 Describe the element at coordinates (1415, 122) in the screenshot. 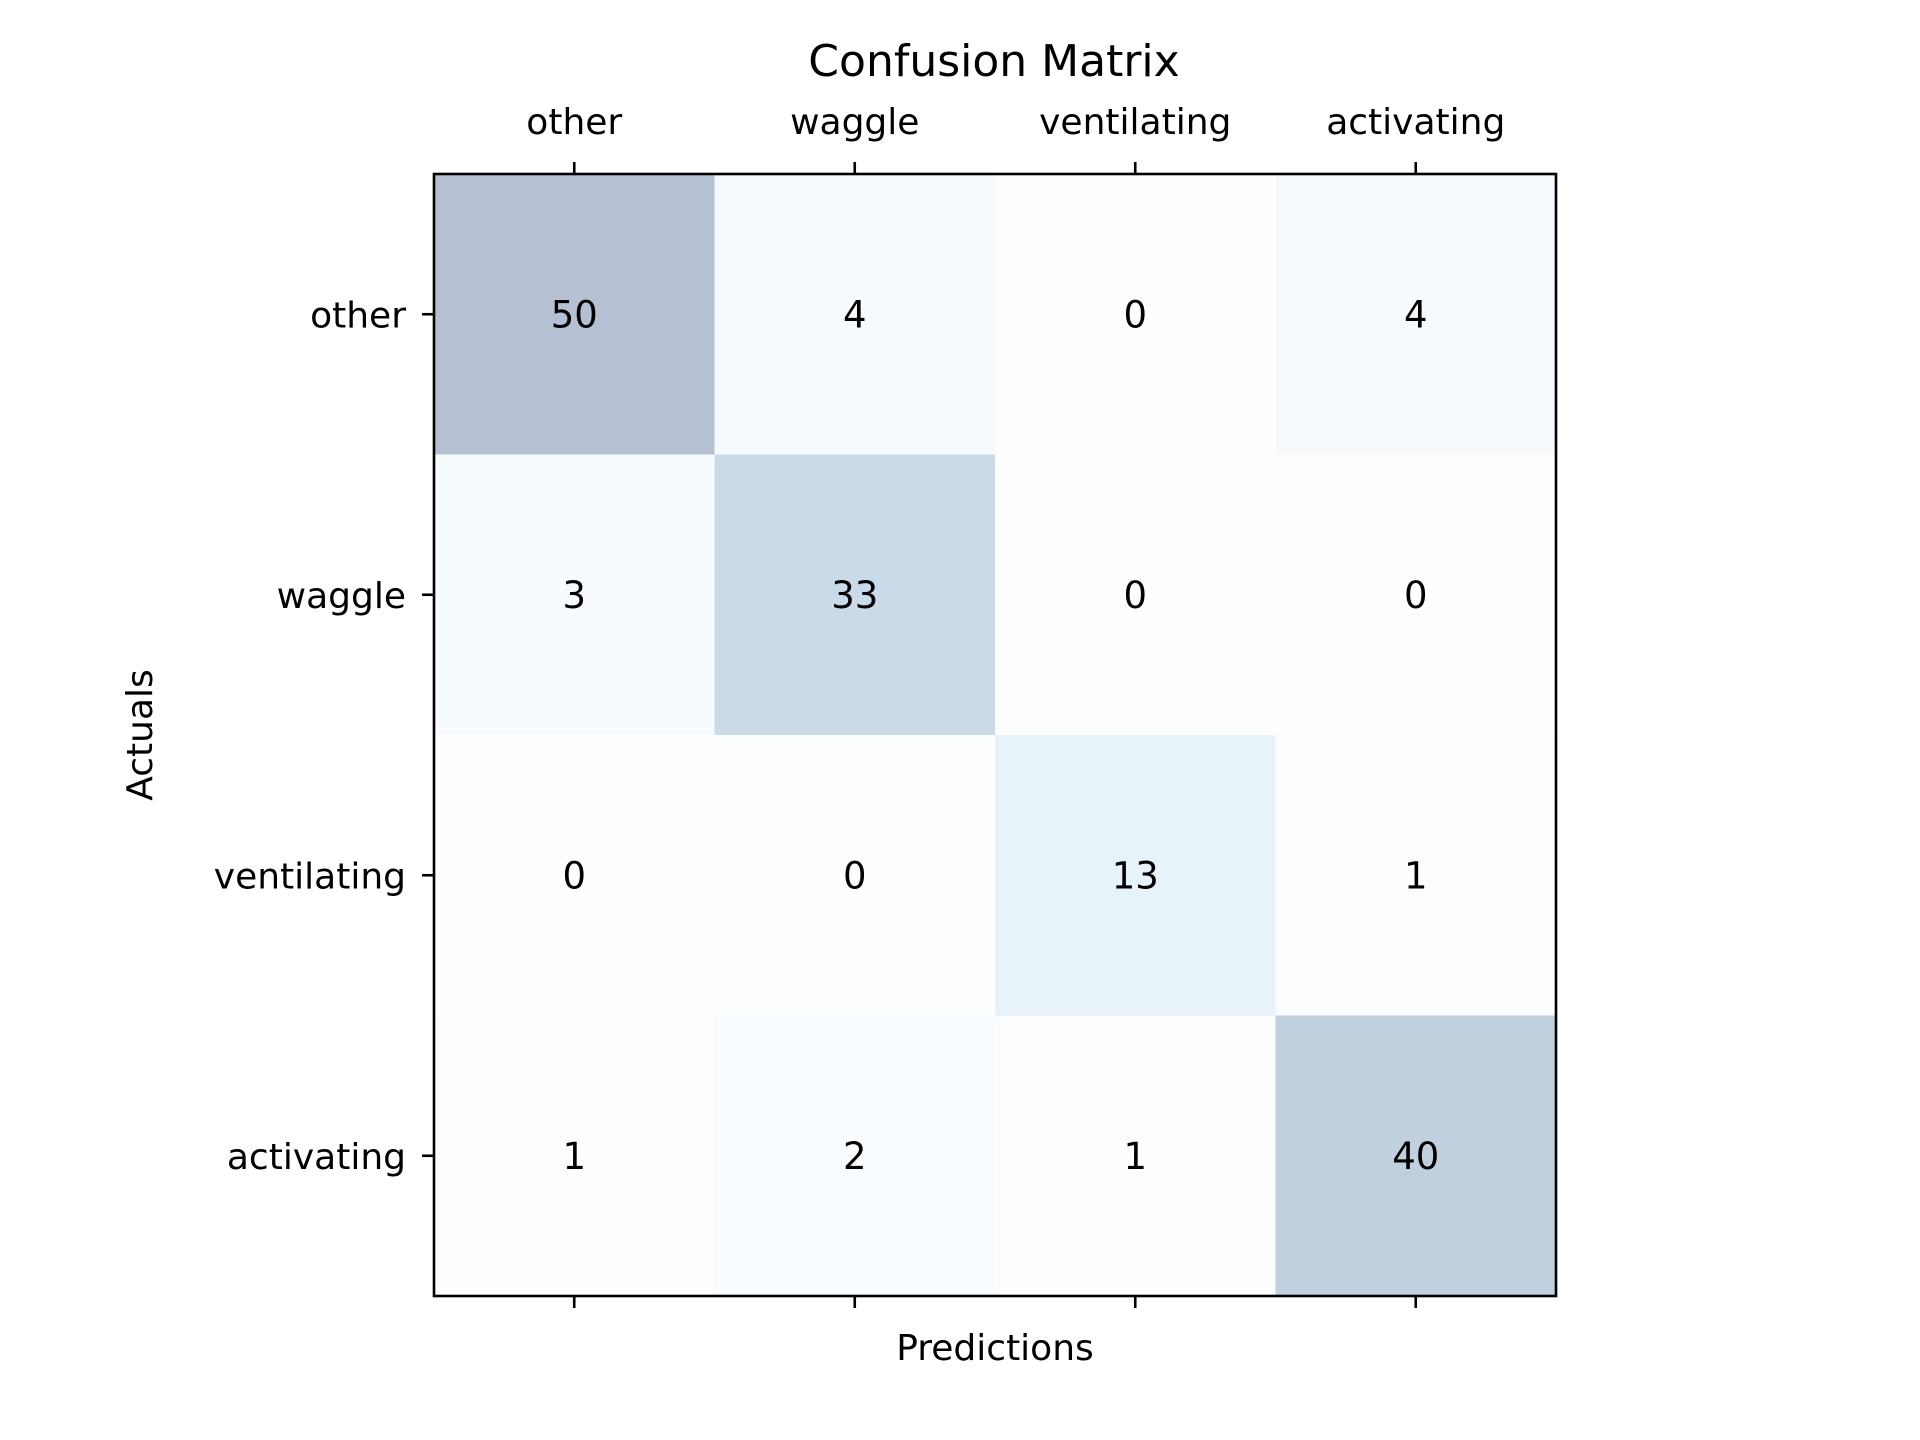

I see `x-tick-label: activating` at that location.